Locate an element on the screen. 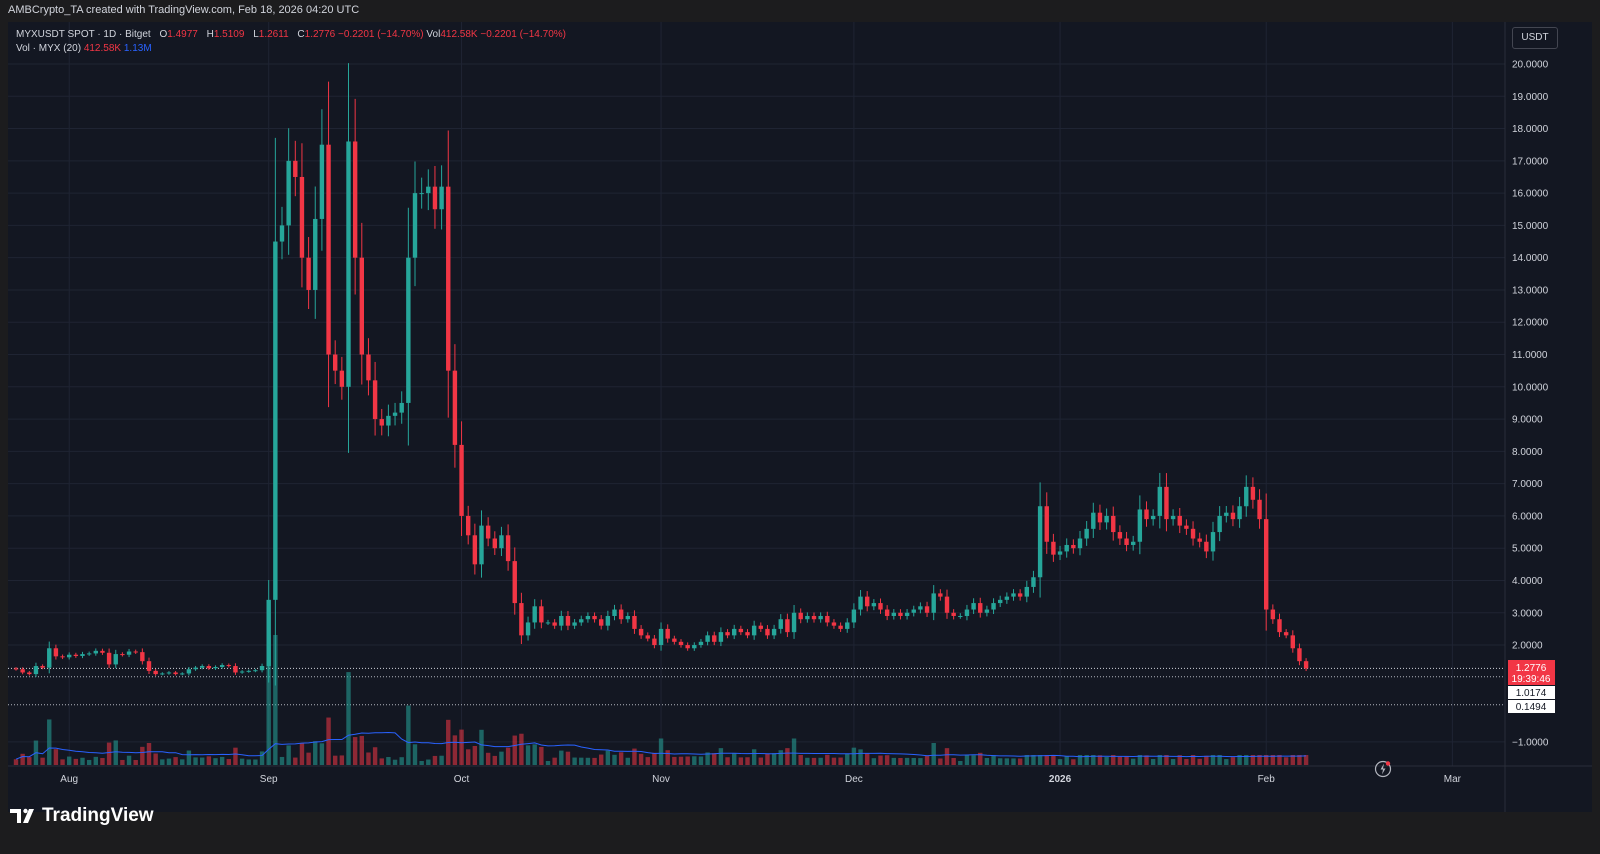 The height and width of the screenshot is (854, 1600). tradingview-brand: TradingView is located at coordinates (98, 815).